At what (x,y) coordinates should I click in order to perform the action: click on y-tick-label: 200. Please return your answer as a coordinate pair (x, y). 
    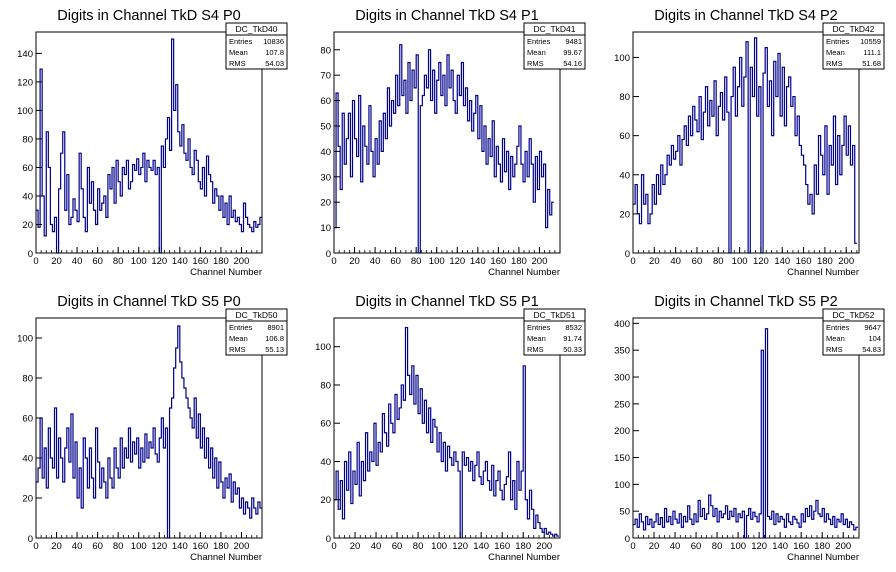
    Looking at the image, I should click on (622, 431).